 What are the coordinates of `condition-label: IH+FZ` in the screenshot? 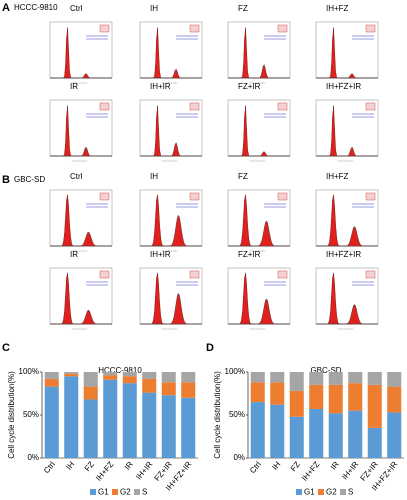 It's located at (337, 176).